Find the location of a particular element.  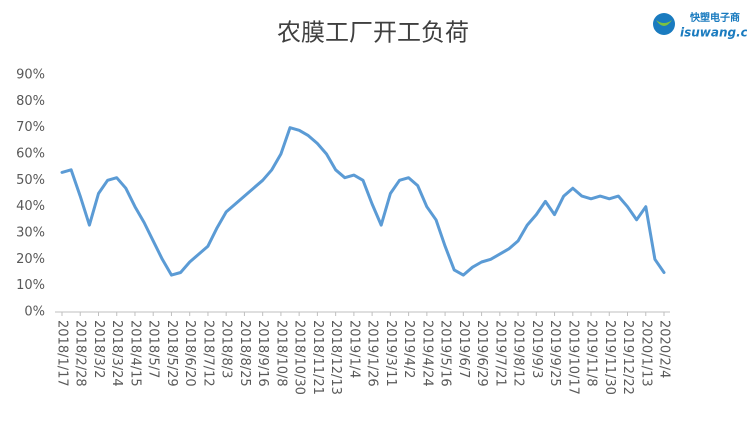

y-tick-label: 20% is located at coordinates (30, 259).